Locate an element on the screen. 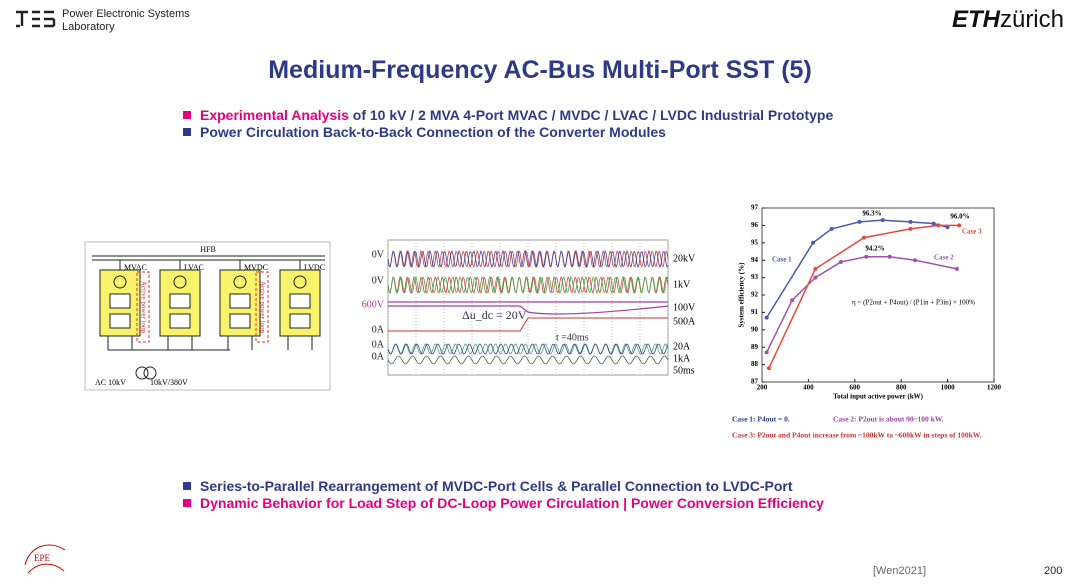 The image size is (1080, 586). x-tick-label: 200 is located at coordinates (762, 388).